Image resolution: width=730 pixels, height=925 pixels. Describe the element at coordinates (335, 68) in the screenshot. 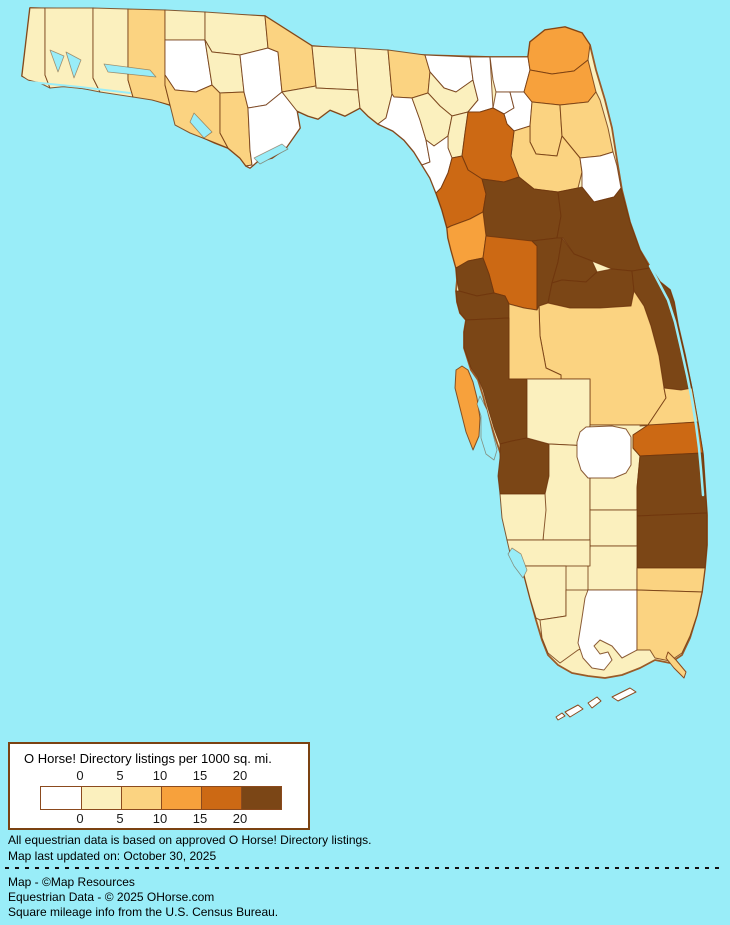

I see `county-leon: Leon` at that location.